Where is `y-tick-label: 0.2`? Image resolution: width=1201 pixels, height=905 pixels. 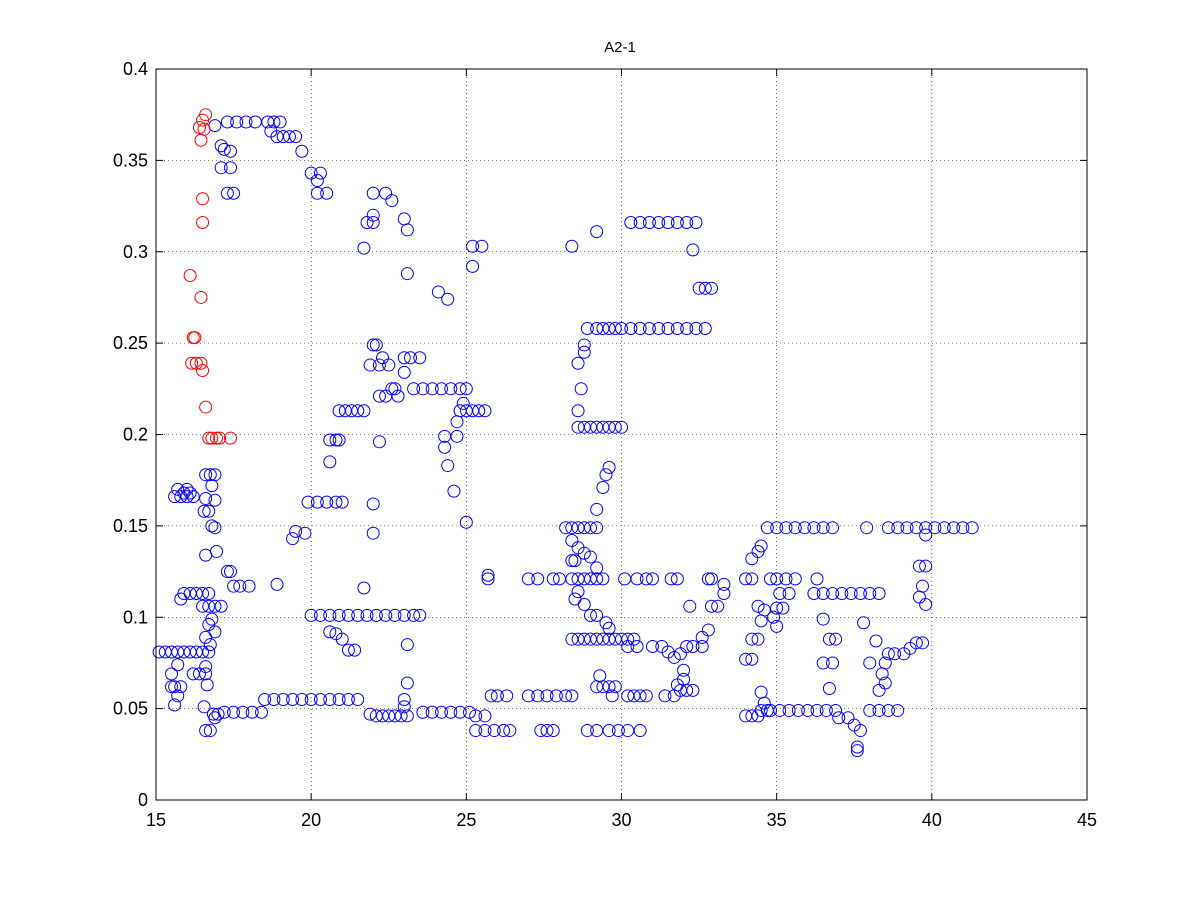
y-tick-label: 0.2 is located at coordinates (135, 435).